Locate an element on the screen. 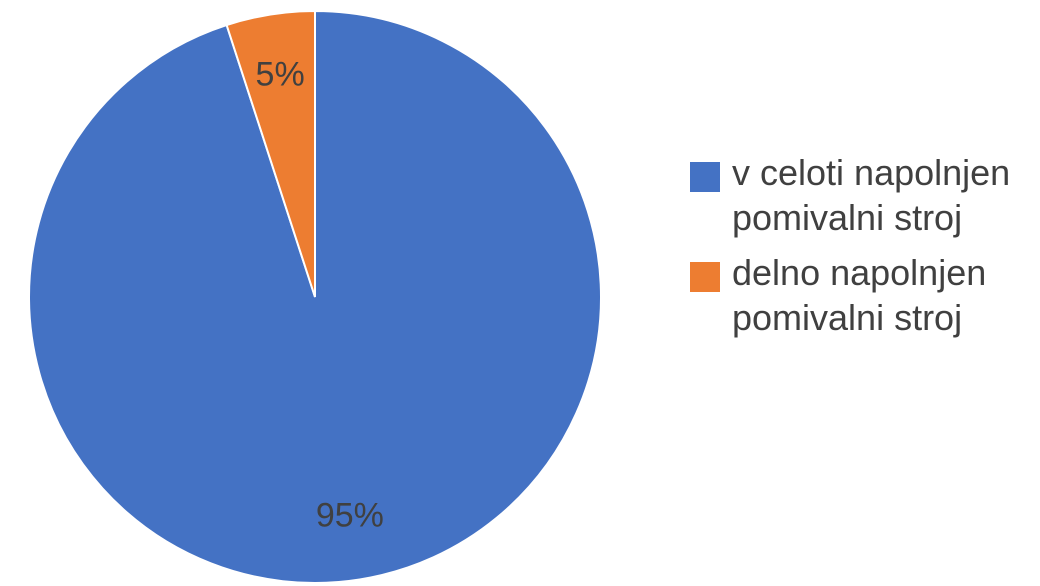 The height and width of the screenshot is (586, 1040). data-label: 95% is located at coordinates (350, 515).